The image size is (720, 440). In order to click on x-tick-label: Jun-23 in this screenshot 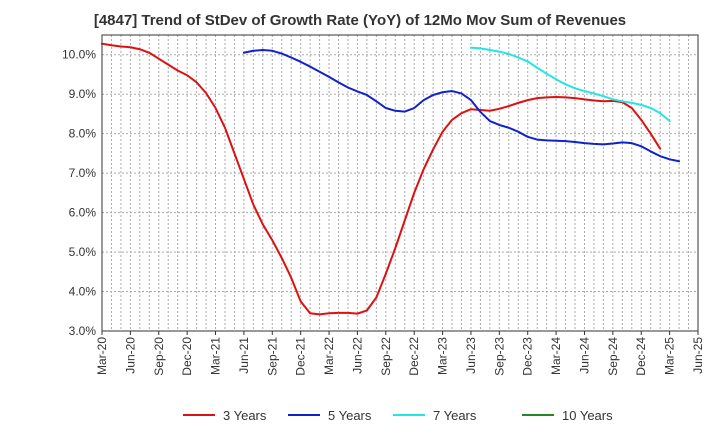, I will do `click(471, 355)`.